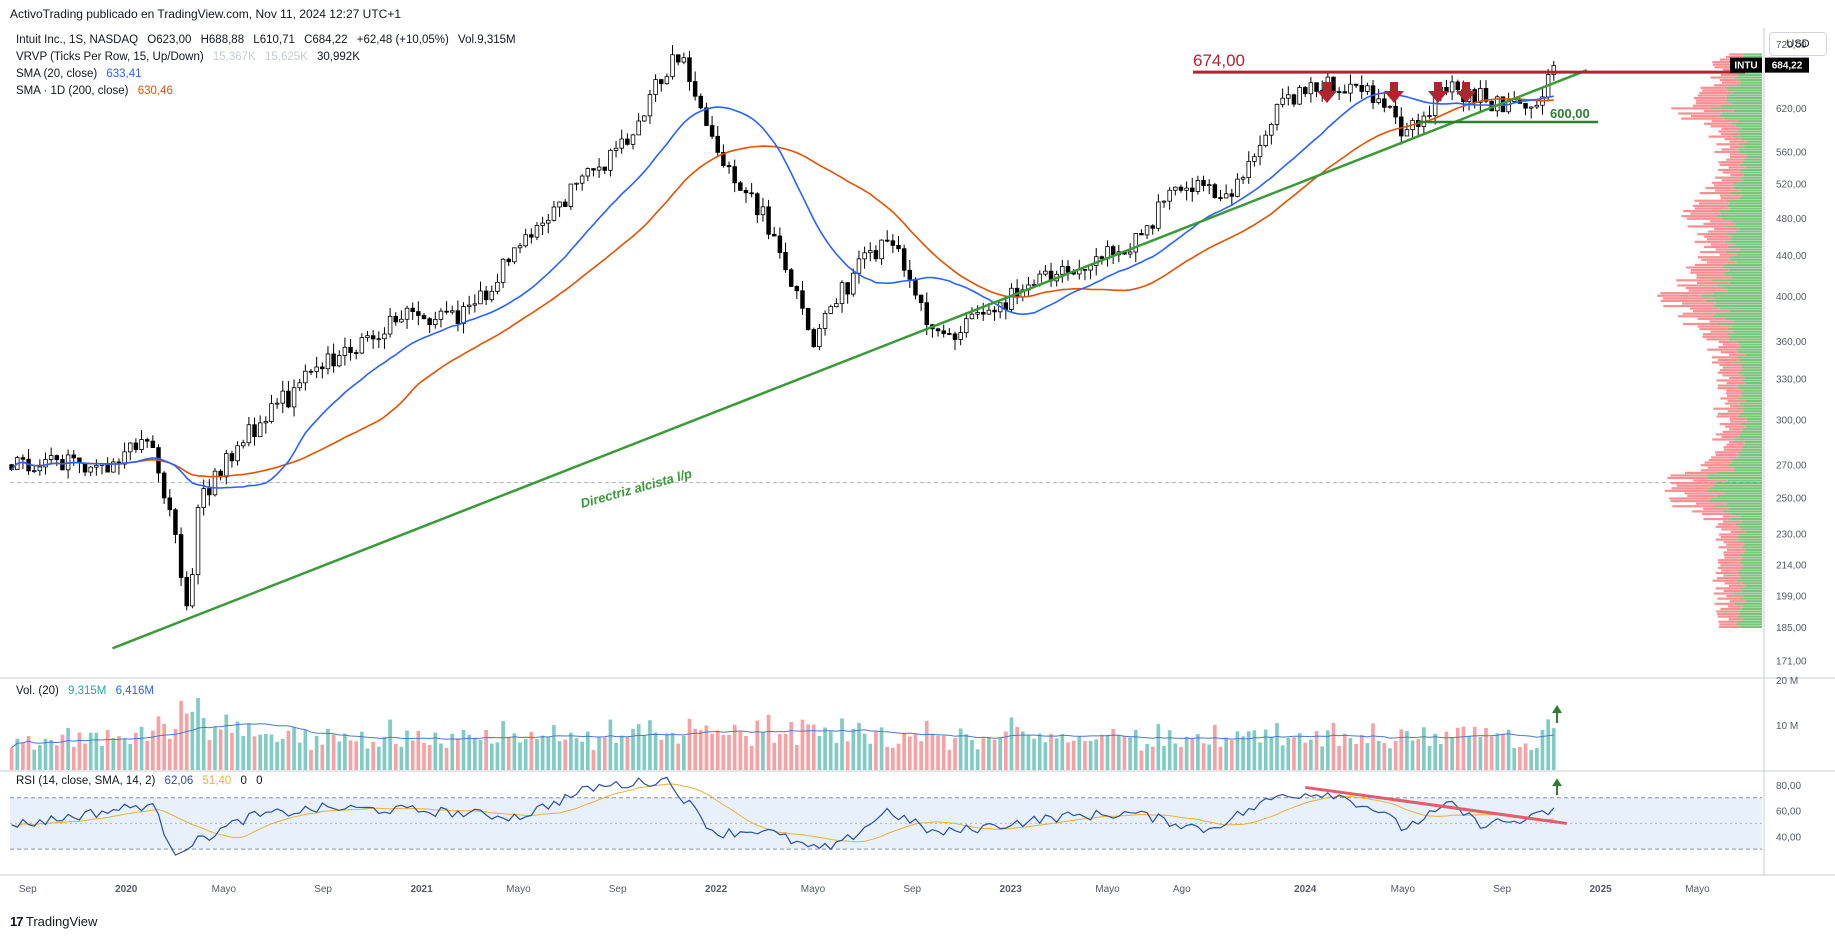  I want to click on legend-sma200: SMA · 1D (200, close) 630,46, so click(97, 91).